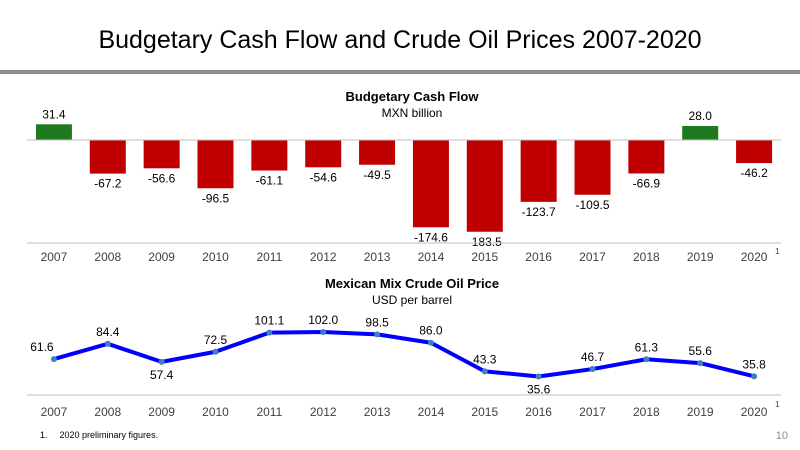 Image resolution: width=800 pixels, height=450 pixels. I want to click on line-point-2010, so click(215, 351).